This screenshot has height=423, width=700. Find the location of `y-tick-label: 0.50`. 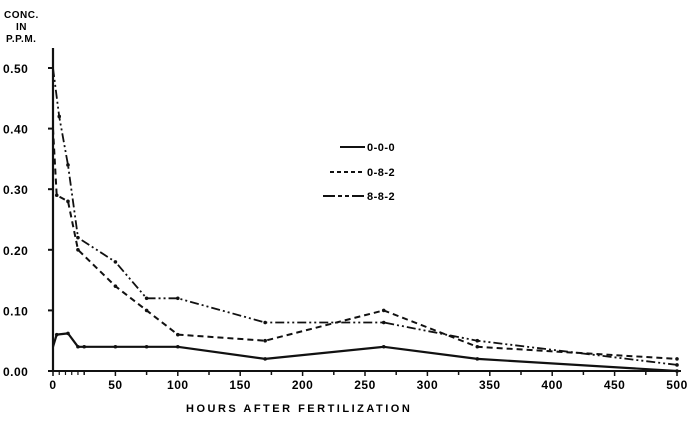

y-tick-label: 0.50 is located at coordinates (15, 69).